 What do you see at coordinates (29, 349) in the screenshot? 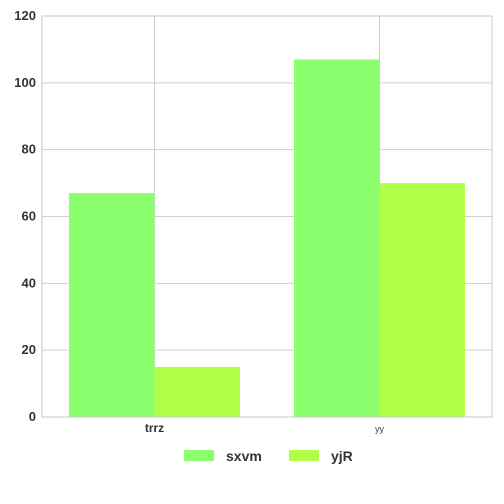
I see `y-tick-label: 20` at bounding box center [29, 349].